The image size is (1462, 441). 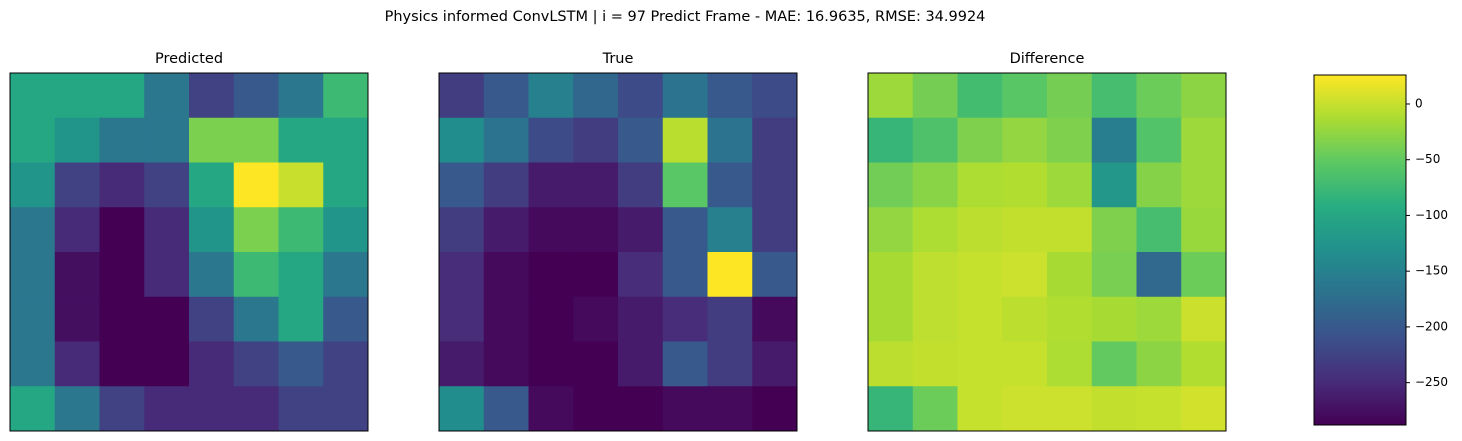 What do you see at coordinates (1419, 103) in the screenshot?
I see `colorbar-tick-label: 0` at bounding box center [1419, 103].